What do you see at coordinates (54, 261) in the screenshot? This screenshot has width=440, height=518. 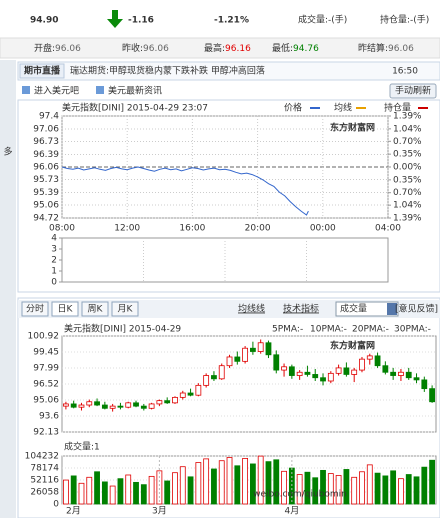 I see `y-tick-label: 2` at bounding box center [54, 261].